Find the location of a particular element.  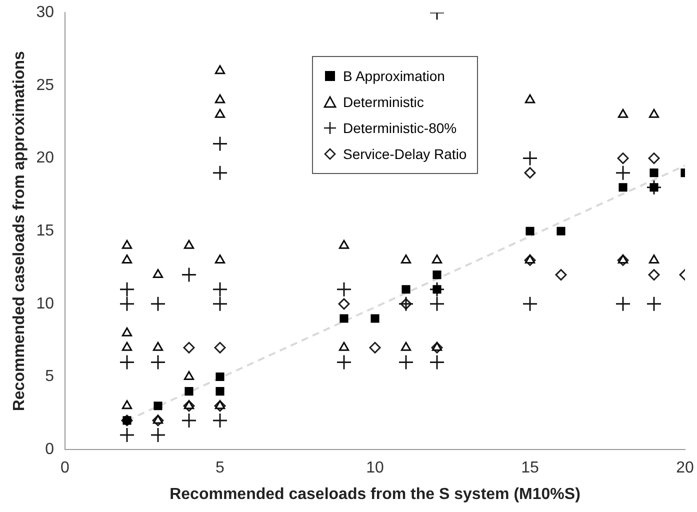

legend-label: Service-Delay Ratio is located at coordinates (405, 154).